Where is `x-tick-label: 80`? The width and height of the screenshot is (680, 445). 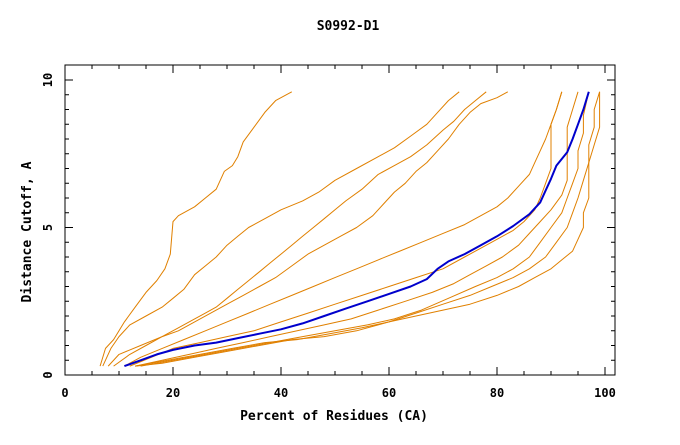
x-tick-label: 80 is located at coordinates (497, 393).